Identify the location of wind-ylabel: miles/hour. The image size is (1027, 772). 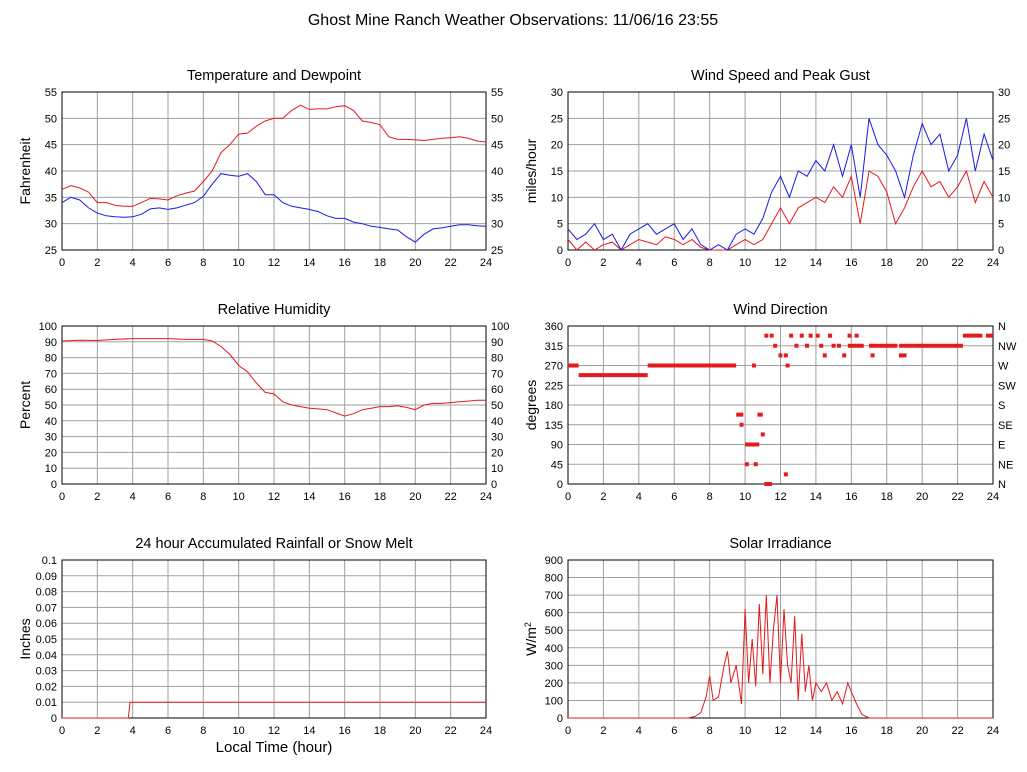
(531, 170).